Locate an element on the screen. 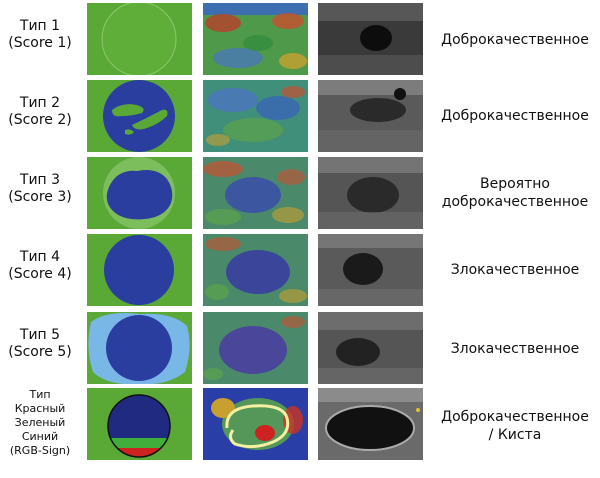 This screenshot has width=600, height=478. type-score: (Score 1) is located at coordinates (40, 43).